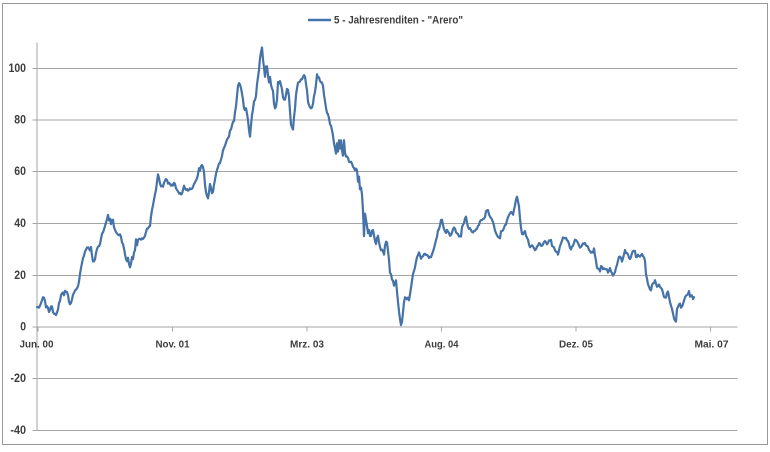 The image size is (770, 452). I want to click on svg-text: 20, so click(20, 276).